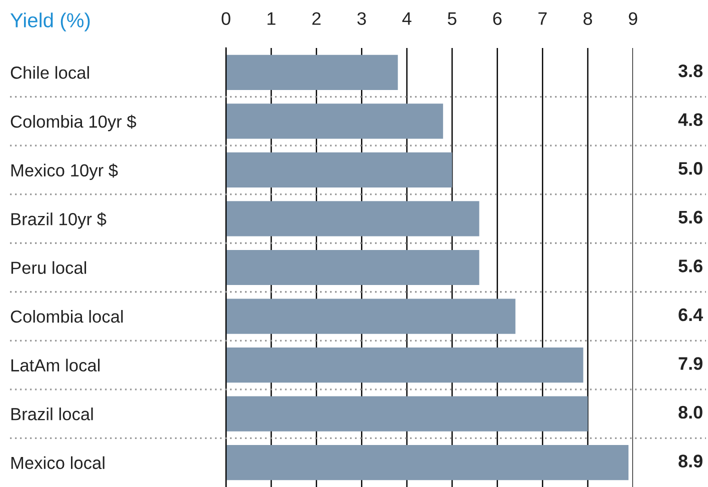  Describe the element at coordinates (50, 22) in the screenshot. I see `text: Yield (%)` at that location.